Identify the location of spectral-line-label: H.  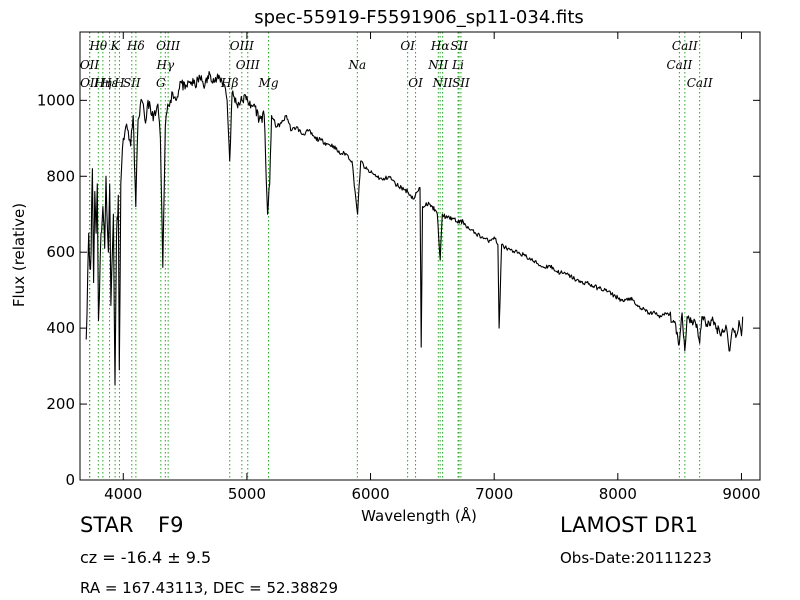
(119, 83).